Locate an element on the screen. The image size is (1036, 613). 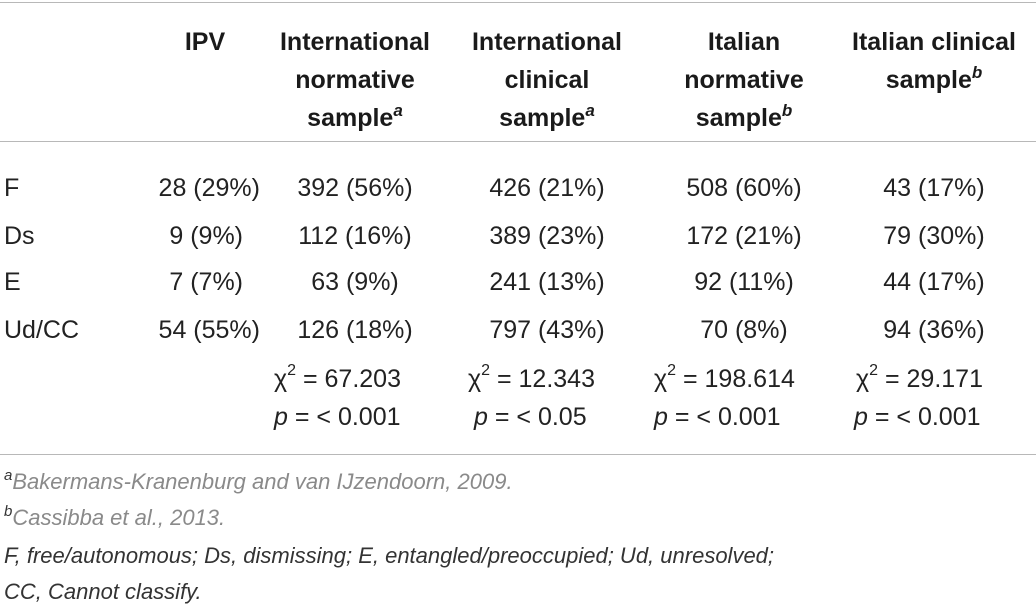
abbreviations-line-2: CC, Cannot classify. is located at coordinates (103, 591).